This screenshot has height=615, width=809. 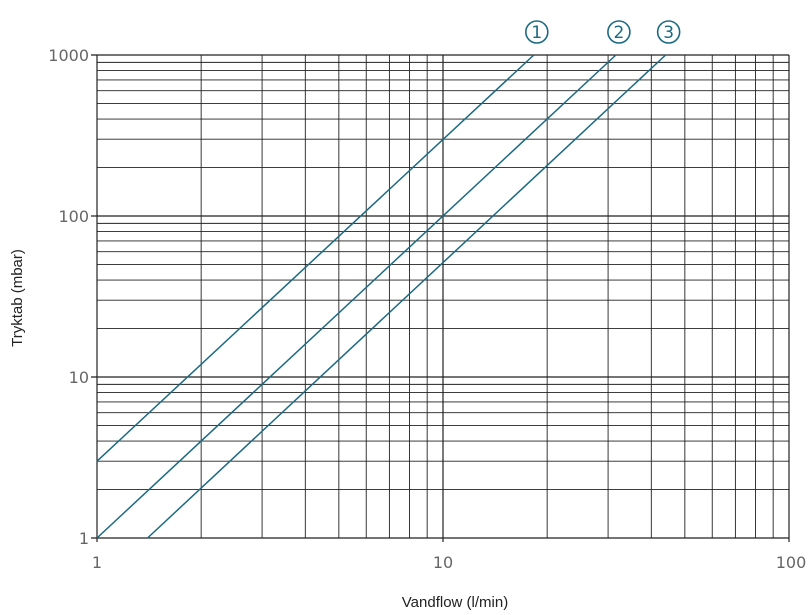 What do you see at coordinates (603, 32) in the screenshot?
I see `series-markers: 1 2 3` at bounding box center [603, 32].